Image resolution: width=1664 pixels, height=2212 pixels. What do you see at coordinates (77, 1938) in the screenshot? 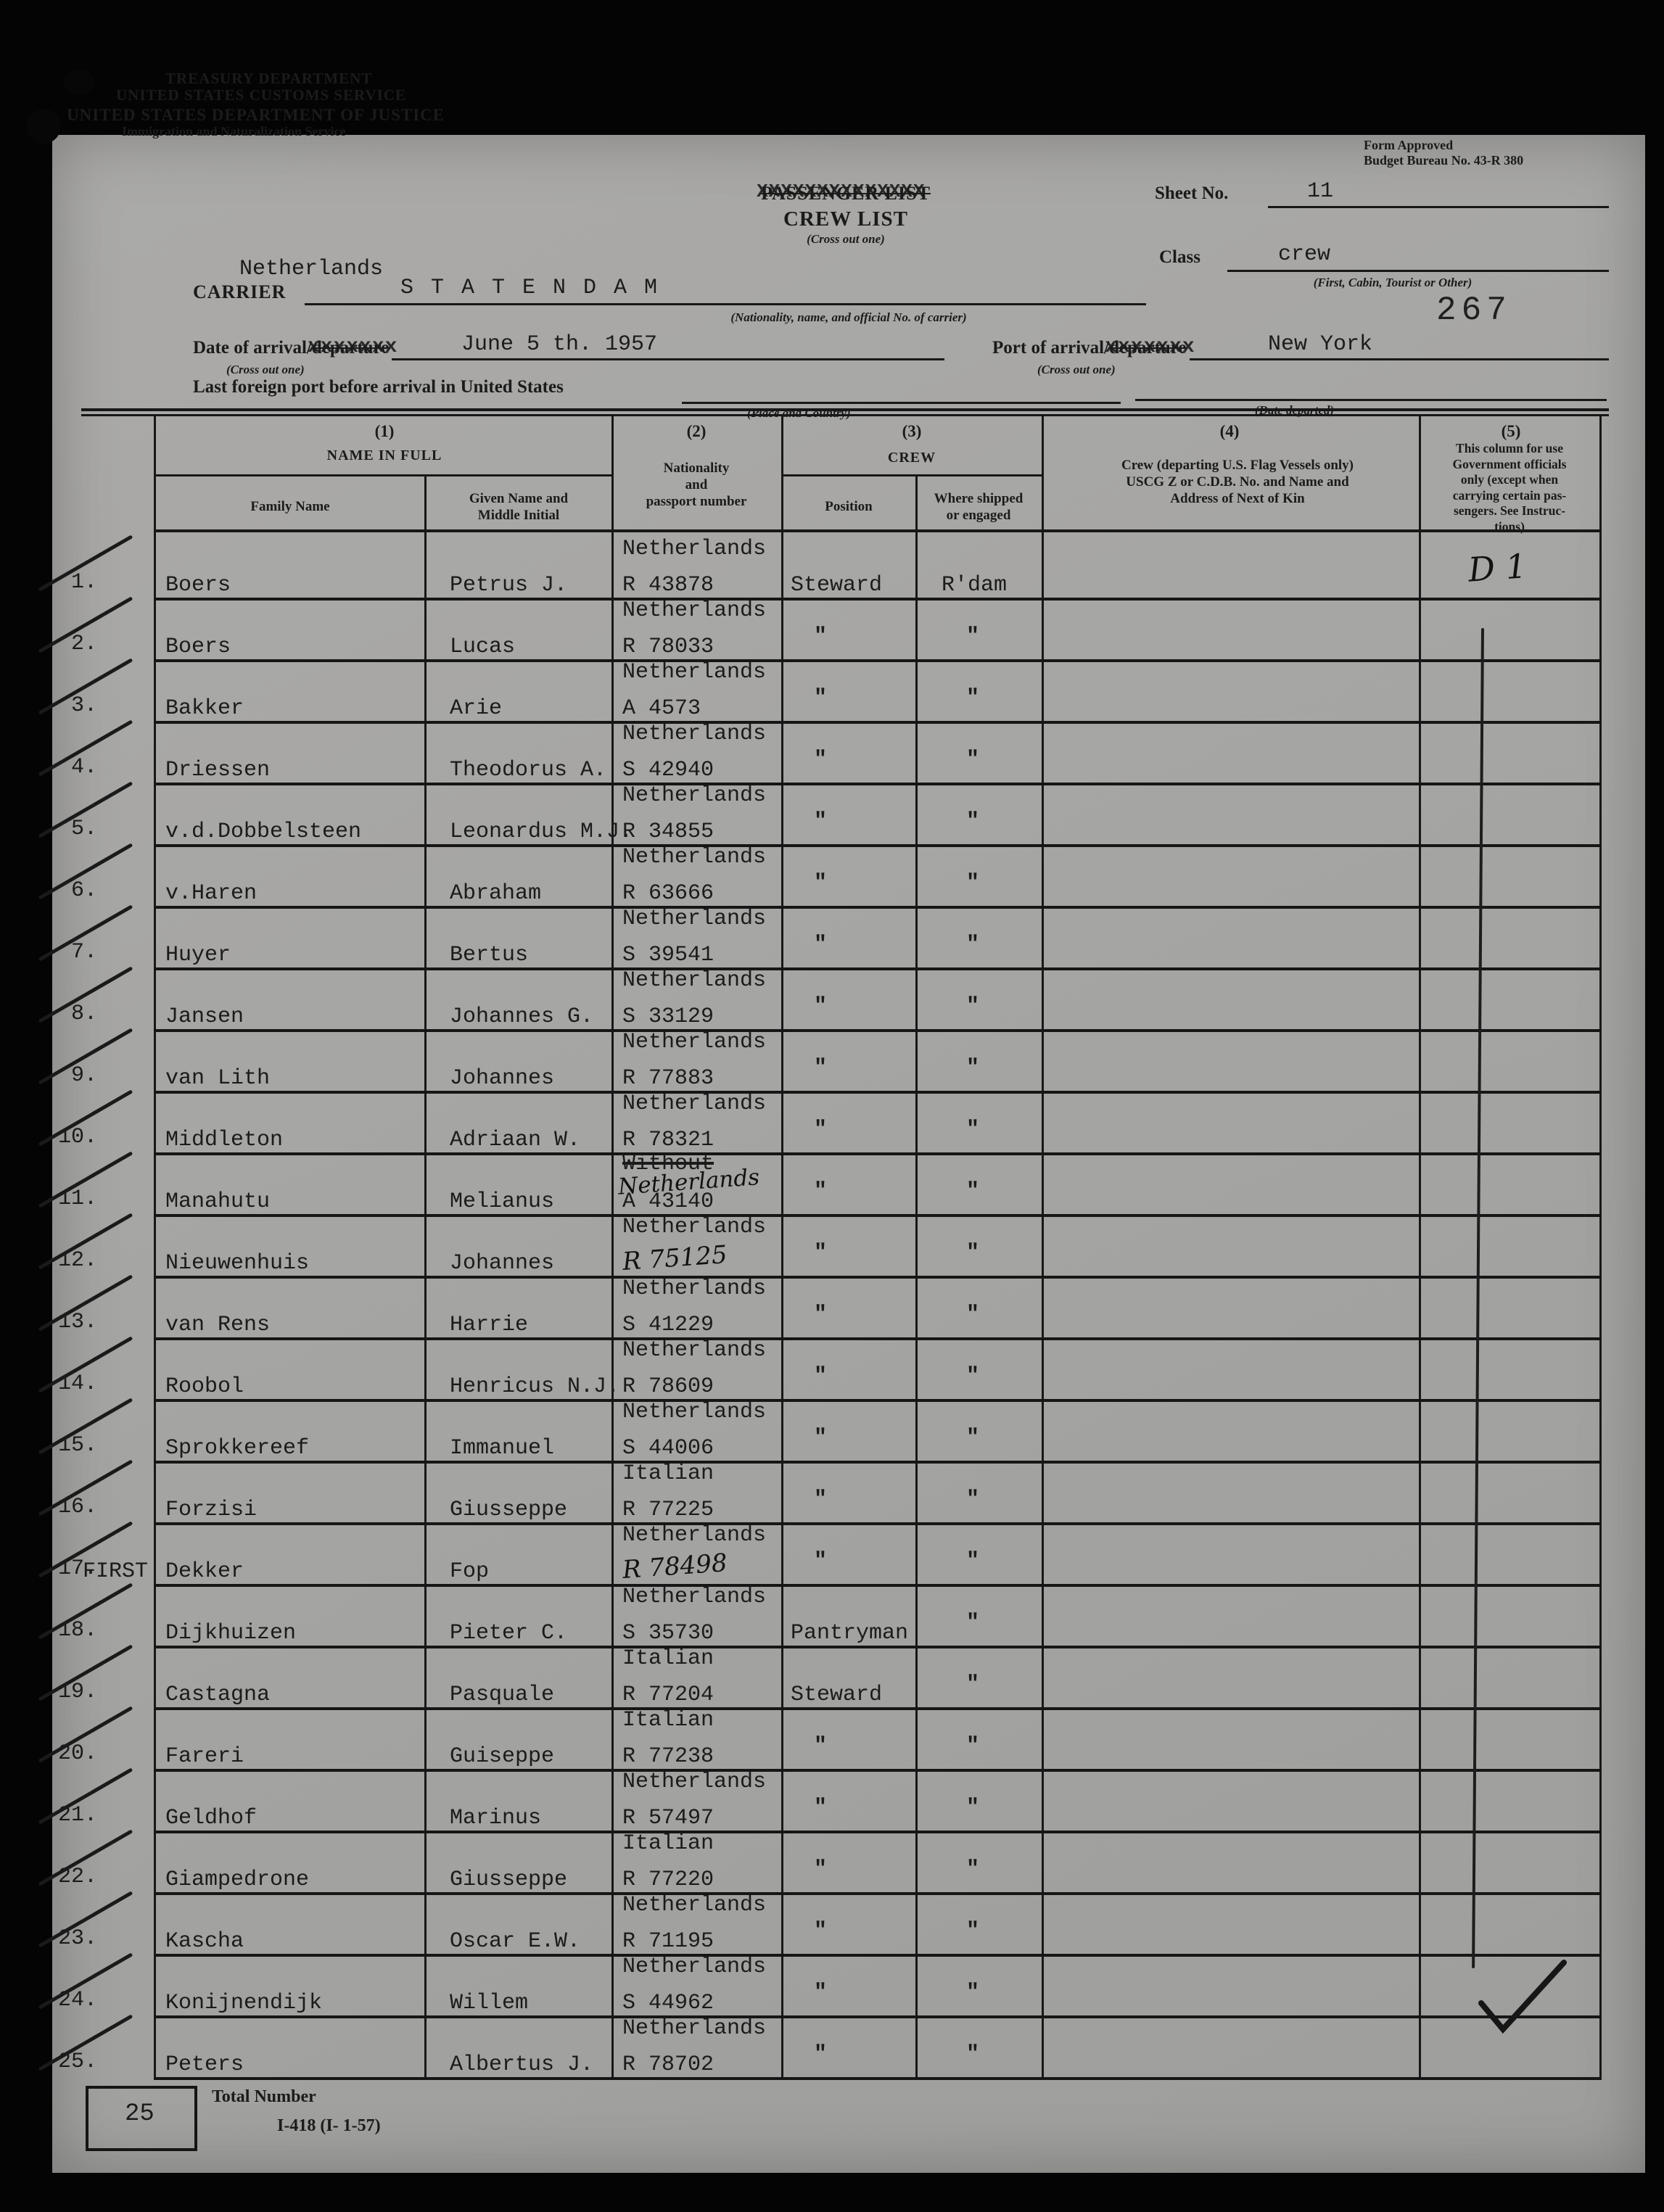
I see `row-number: 23.` at bounding box center [77, 1938].